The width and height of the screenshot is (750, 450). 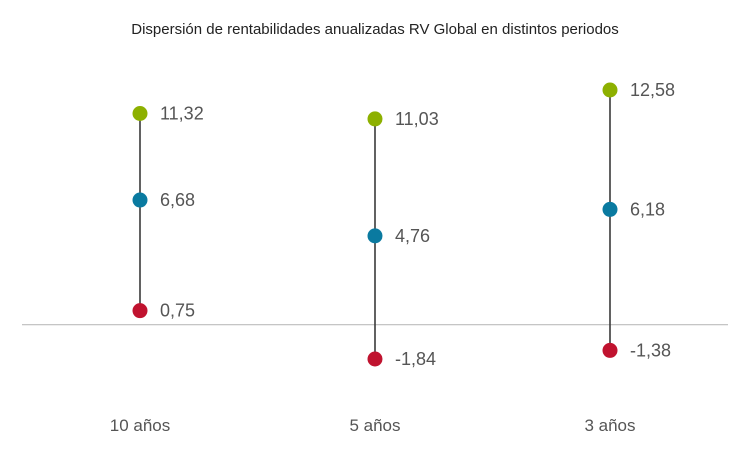 I want to click on category-labels: 10 años 5 años 3 años, so click(x=373, y=425).